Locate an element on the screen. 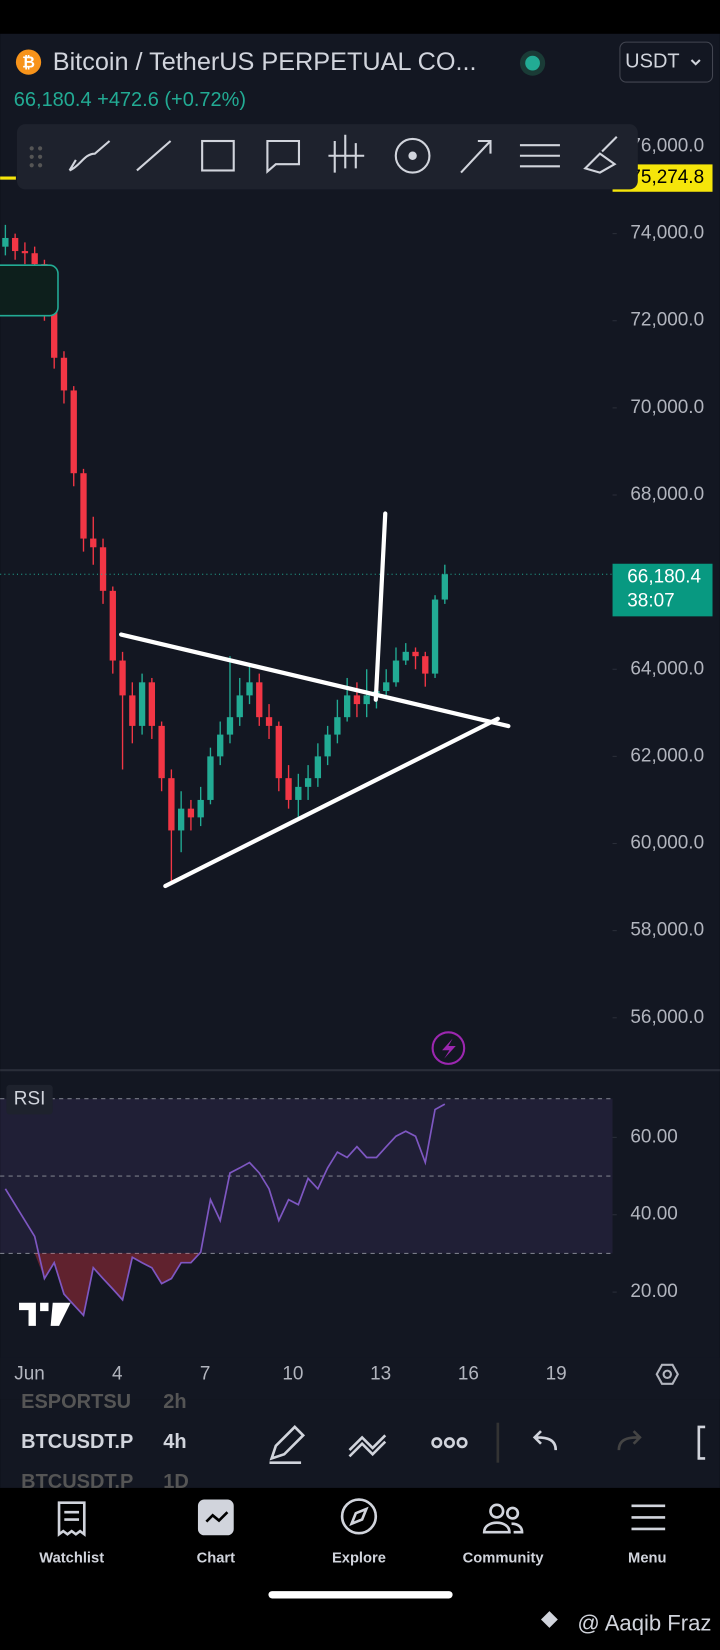  fullscreen-button is located at coordinates (701, 1442).